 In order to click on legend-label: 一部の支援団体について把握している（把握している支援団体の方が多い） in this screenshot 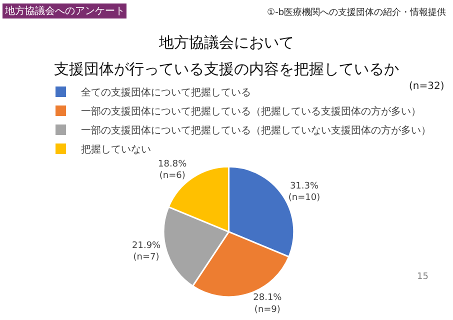, I will do `click(250, 112)`.